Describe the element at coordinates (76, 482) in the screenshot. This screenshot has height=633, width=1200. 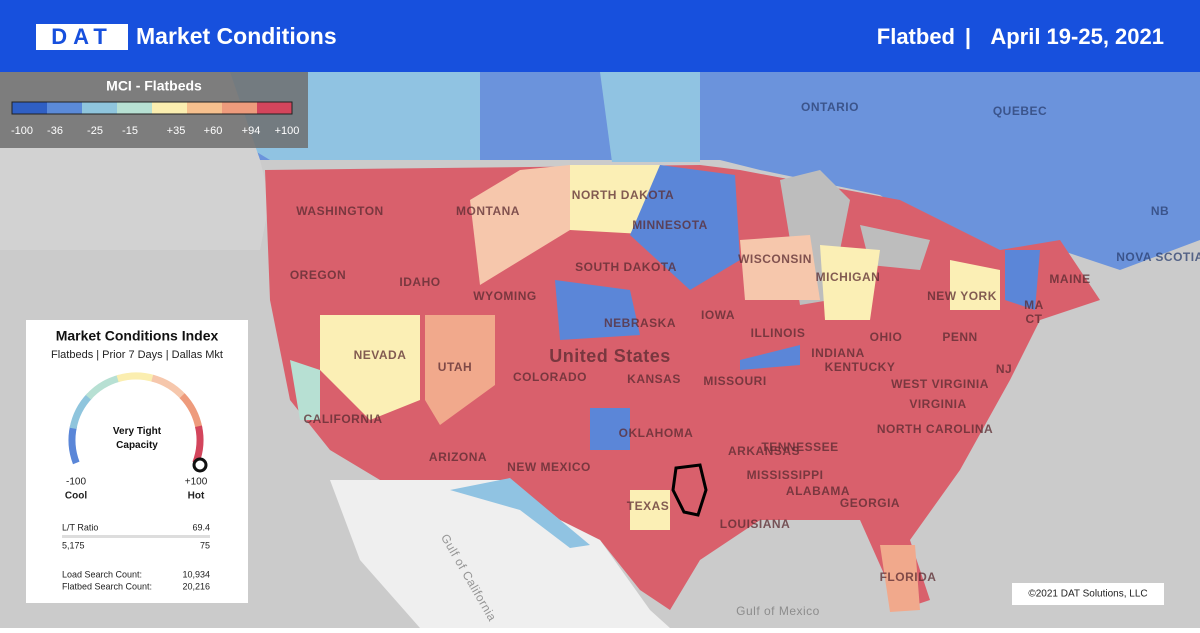
I see `min: -100` at that location.